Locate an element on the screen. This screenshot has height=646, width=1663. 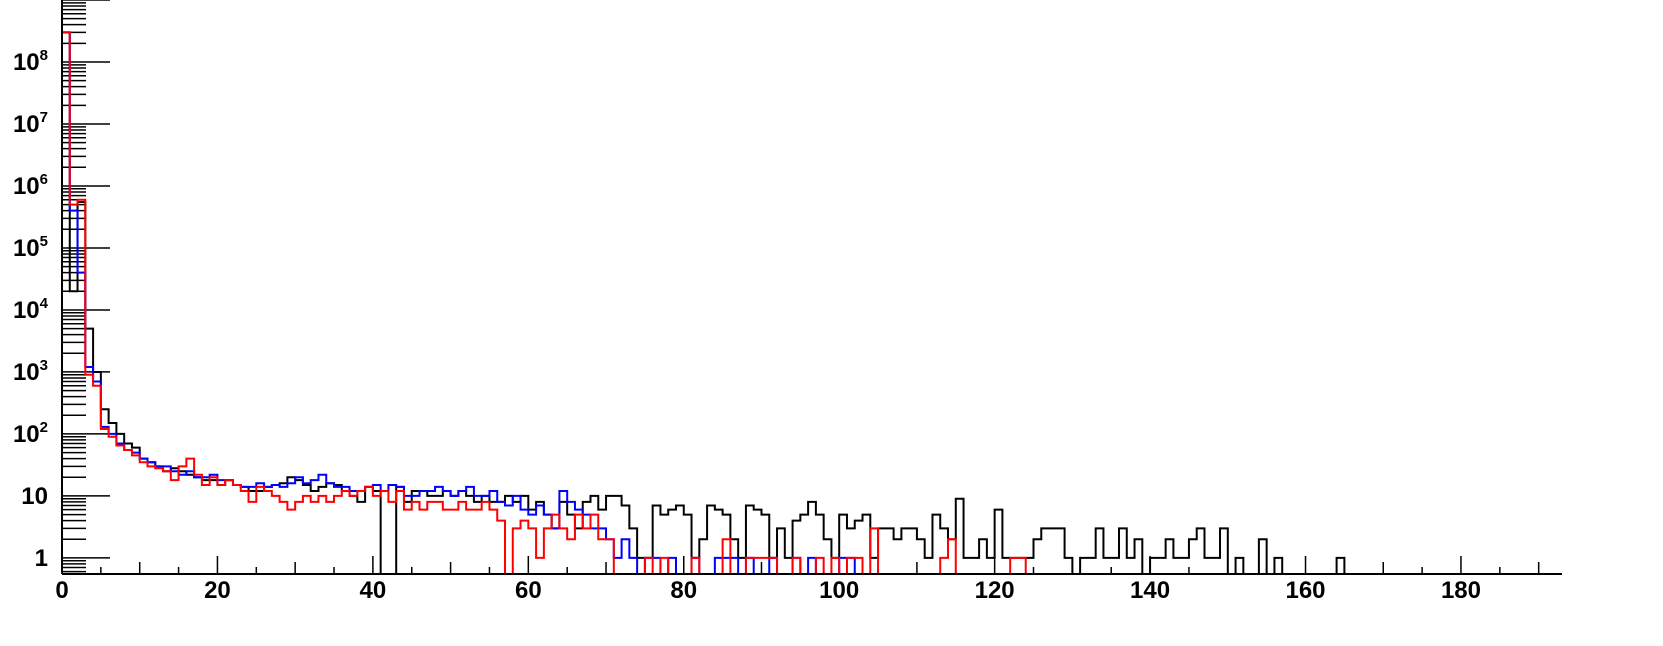
y-tick-label: 10⁶ is located at coordinates (30, 185).